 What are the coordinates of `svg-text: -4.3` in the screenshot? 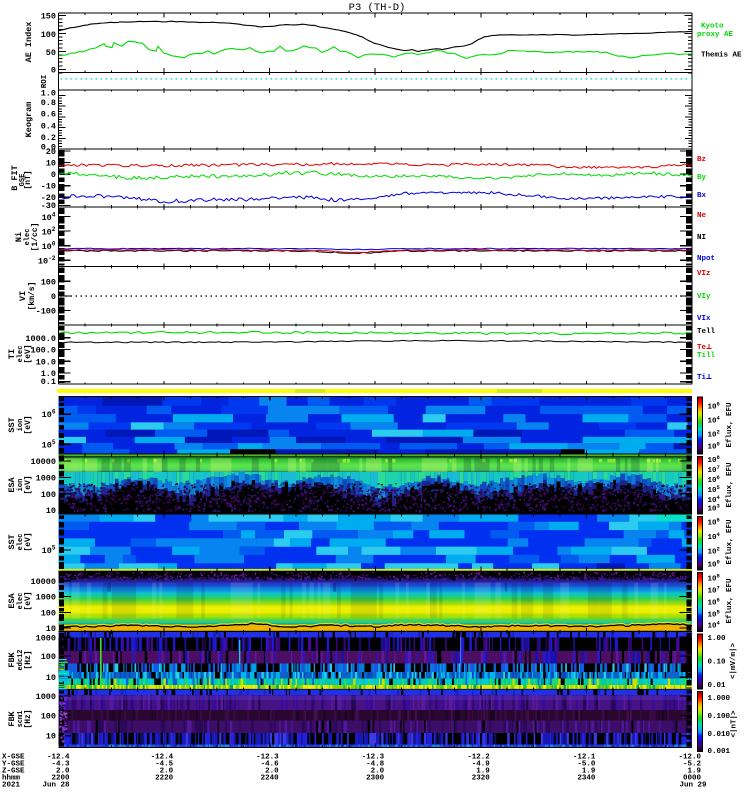 It's located at (60, 765).